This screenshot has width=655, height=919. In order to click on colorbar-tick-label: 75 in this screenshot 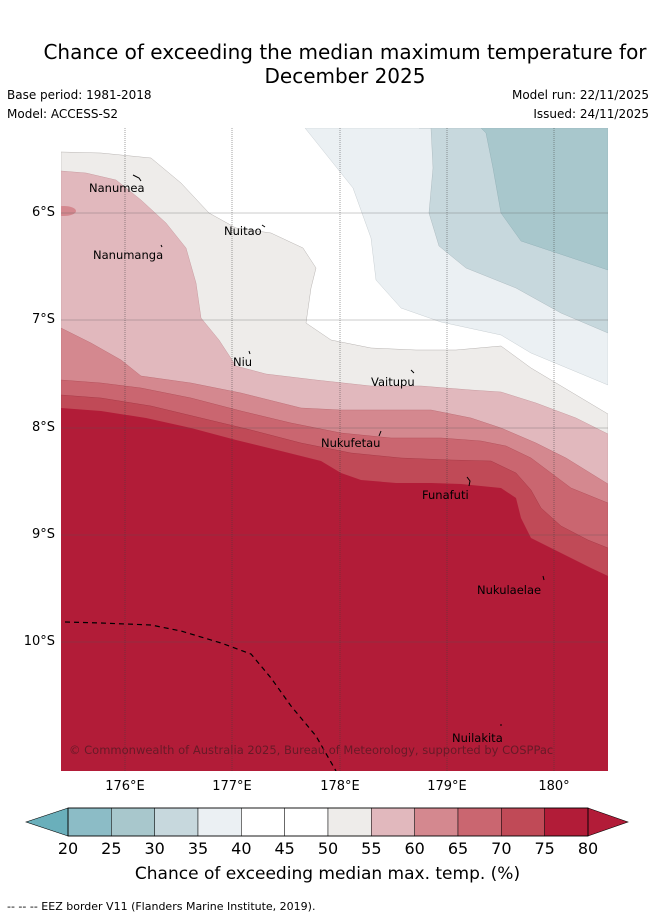, I will do `click(544, 848)`.